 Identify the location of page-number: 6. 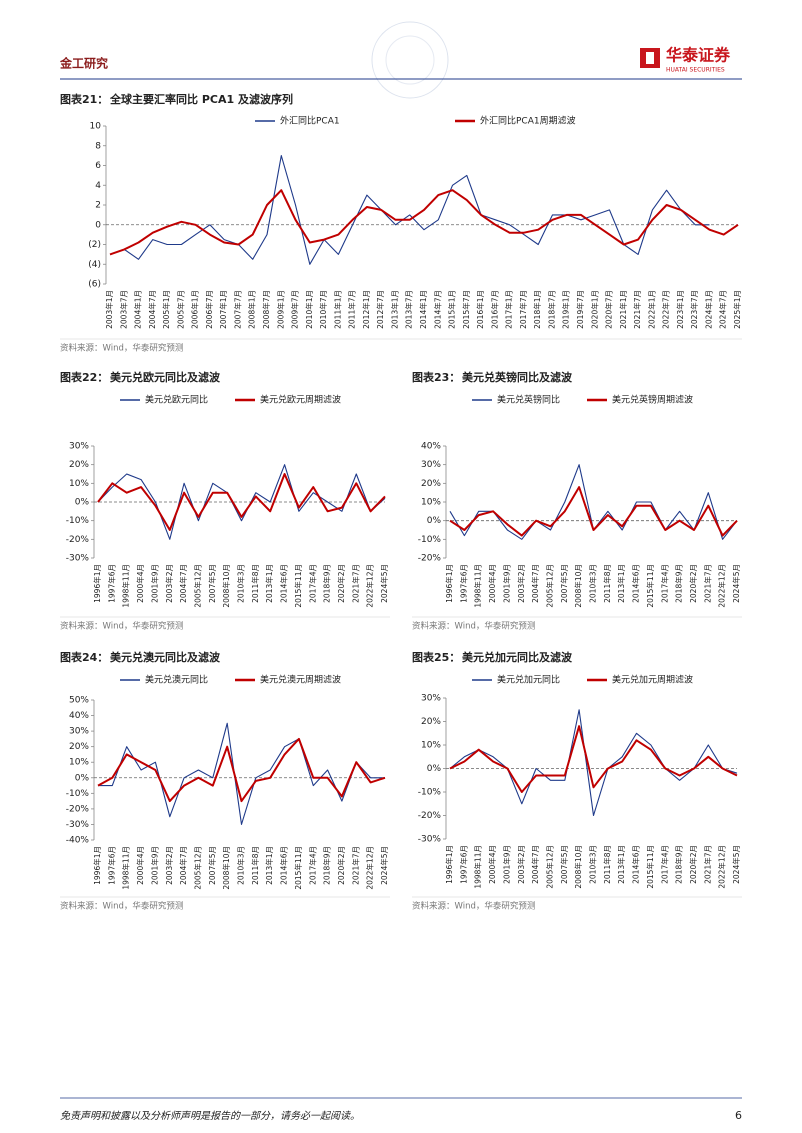
(738, 1115).